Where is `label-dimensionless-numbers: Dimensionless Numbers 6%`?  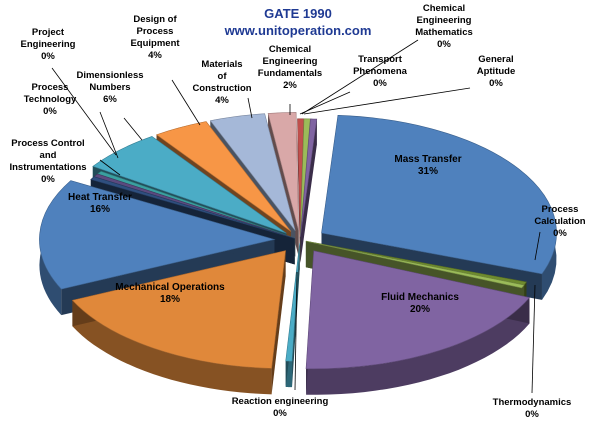
label-dimensionless-numbers: Dimensionless Numbers 6% is located at coordinates (109, 87).